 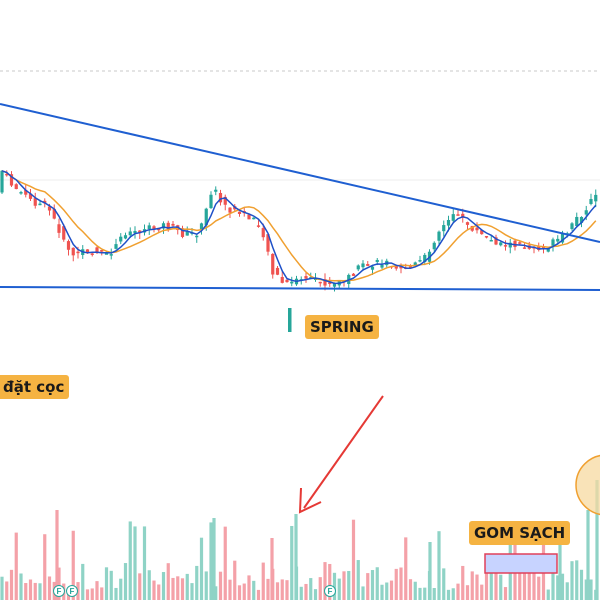 What do you see at coordinates (290, 320) in the screenshot?
I see `spring-candle` at bounding box center [290, 320].